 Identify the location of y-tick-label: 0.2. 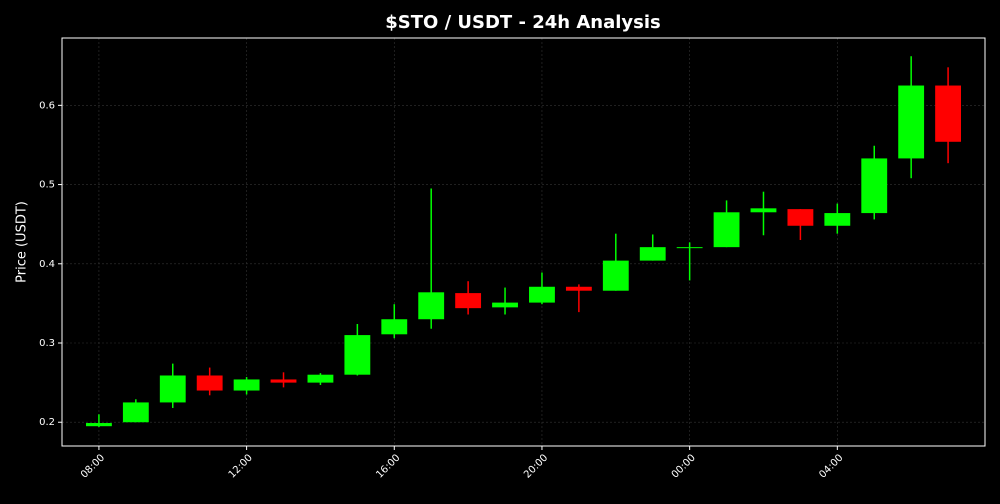
(47, 422).